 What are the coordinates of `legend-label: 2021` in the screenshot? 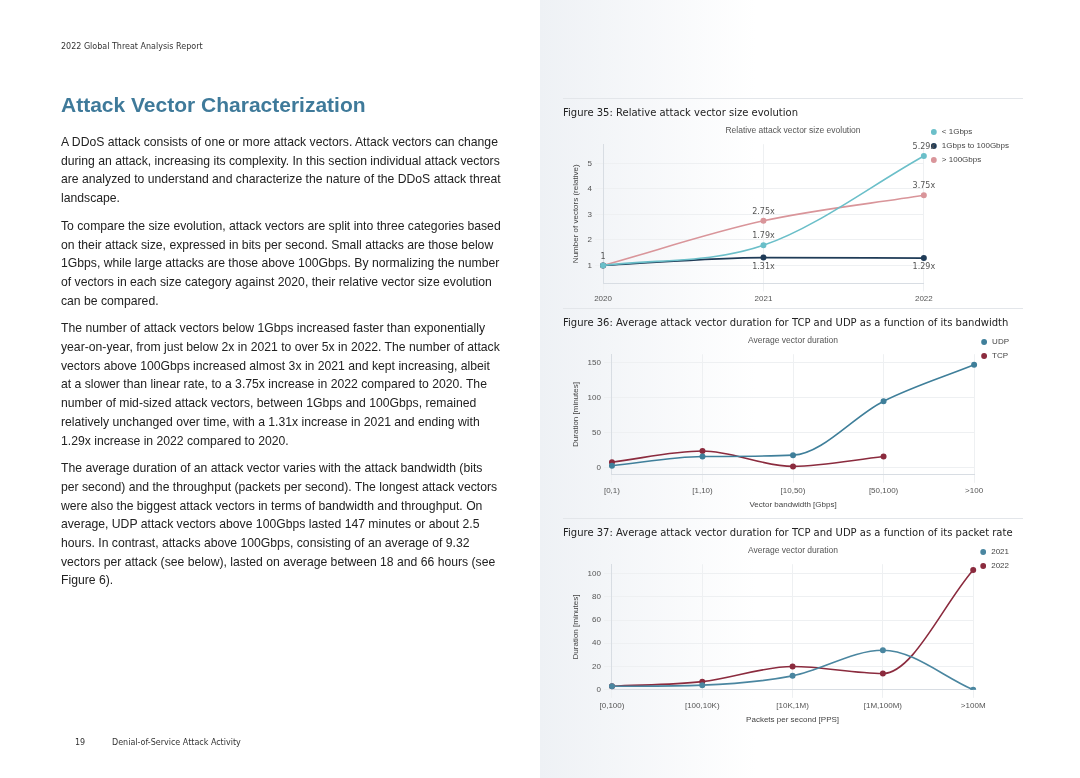 It's located at (1000, 552).